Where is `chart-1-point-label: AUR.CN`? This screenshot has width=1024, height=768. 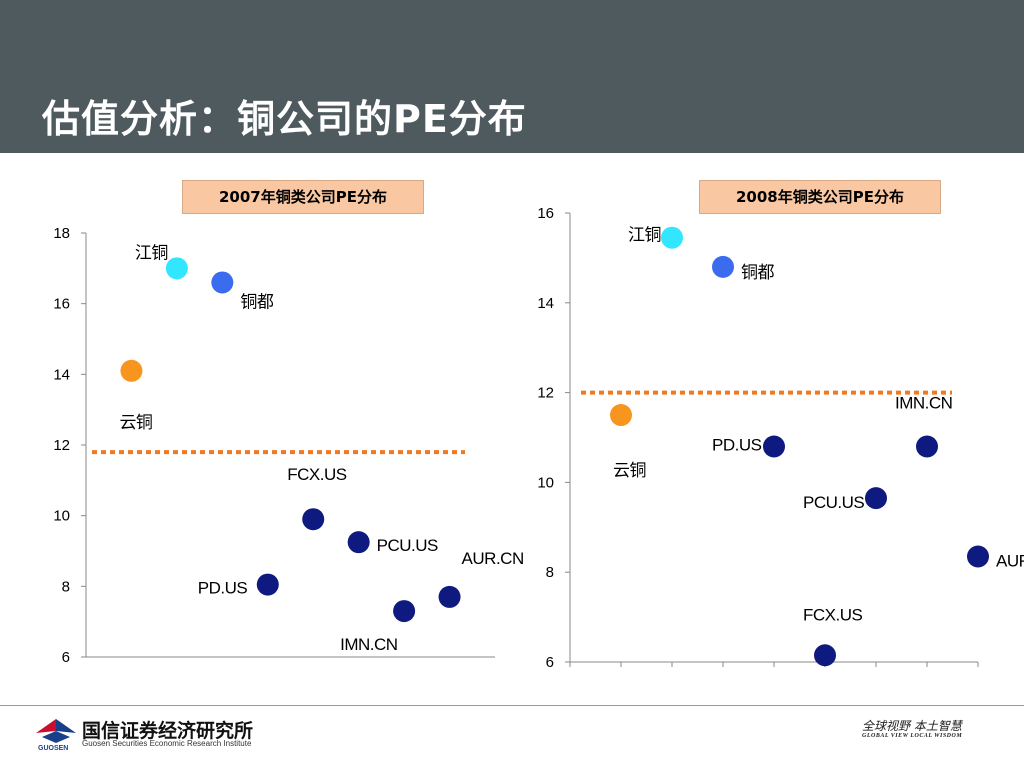 chart-1-point-label: AUR.CN is located at coordinates (1010, 560).